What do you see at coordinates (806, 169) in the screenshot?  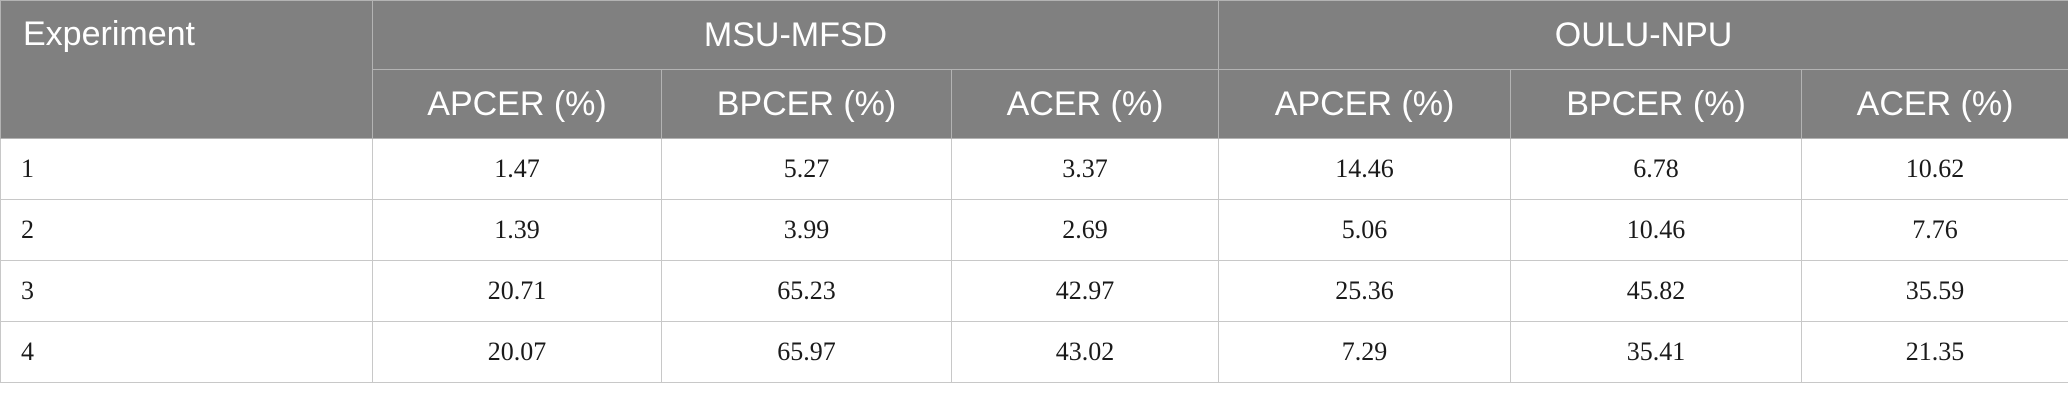 I see `msu-bpcer-cell: 5.27` at bounding box center [806, 169].